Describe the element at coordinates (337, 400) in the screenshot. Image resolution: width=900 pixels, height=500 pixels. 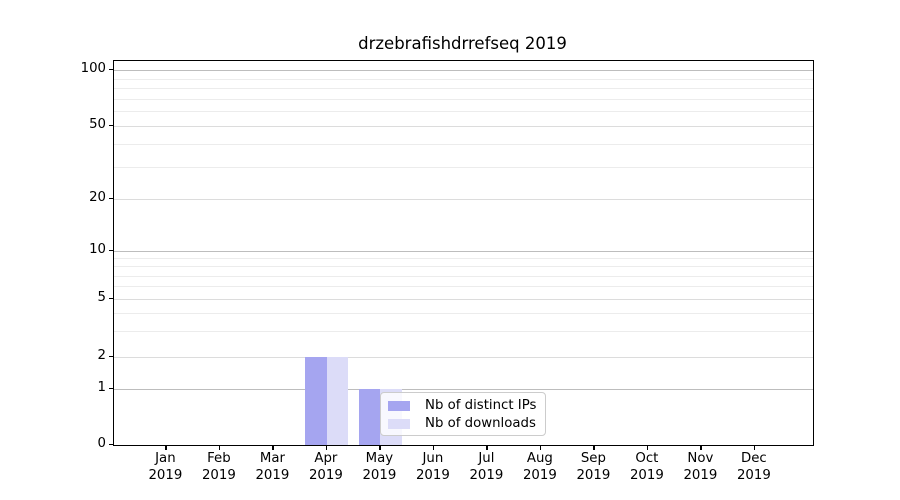
I see `bar-downloads` at that location.